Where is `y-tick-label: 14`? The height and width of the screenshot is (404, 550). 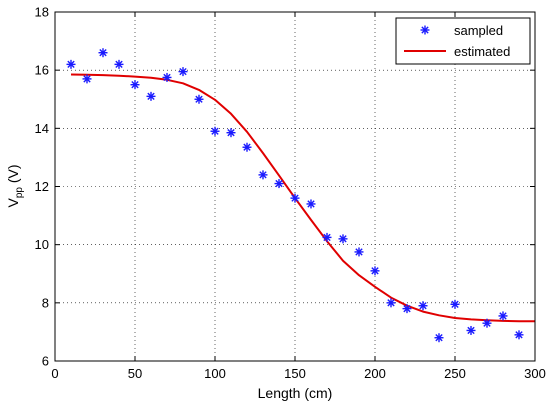 y-tick-label: 14 is located at coordinates (42, 128).